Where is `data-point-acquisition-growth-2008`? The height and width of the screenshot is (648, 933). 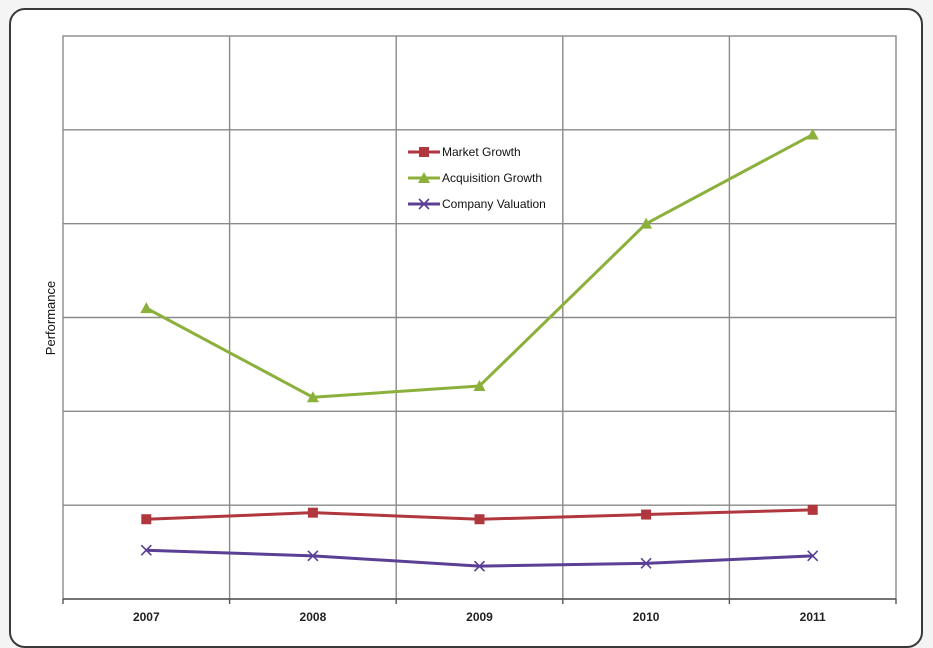 data-point-acquisition-growth-2008 is located at coordinates (312, 397).